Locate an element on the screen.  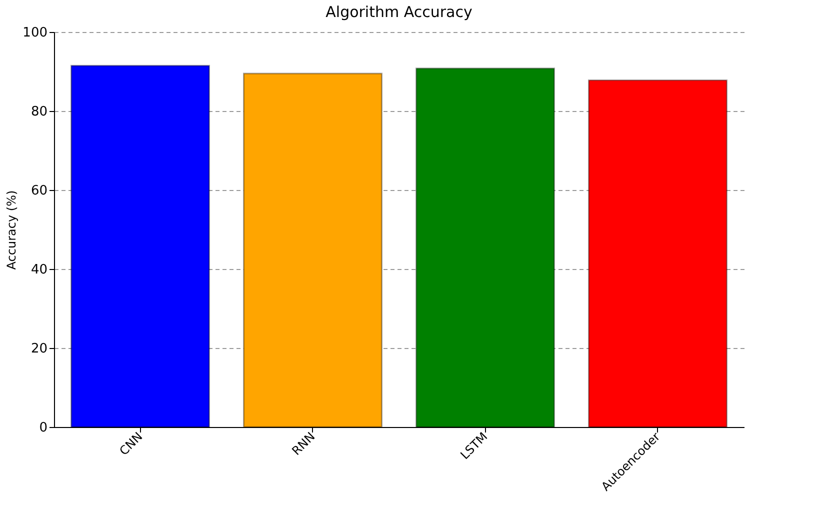
y-tick-label: 0 is located at coordinates (43, 428).